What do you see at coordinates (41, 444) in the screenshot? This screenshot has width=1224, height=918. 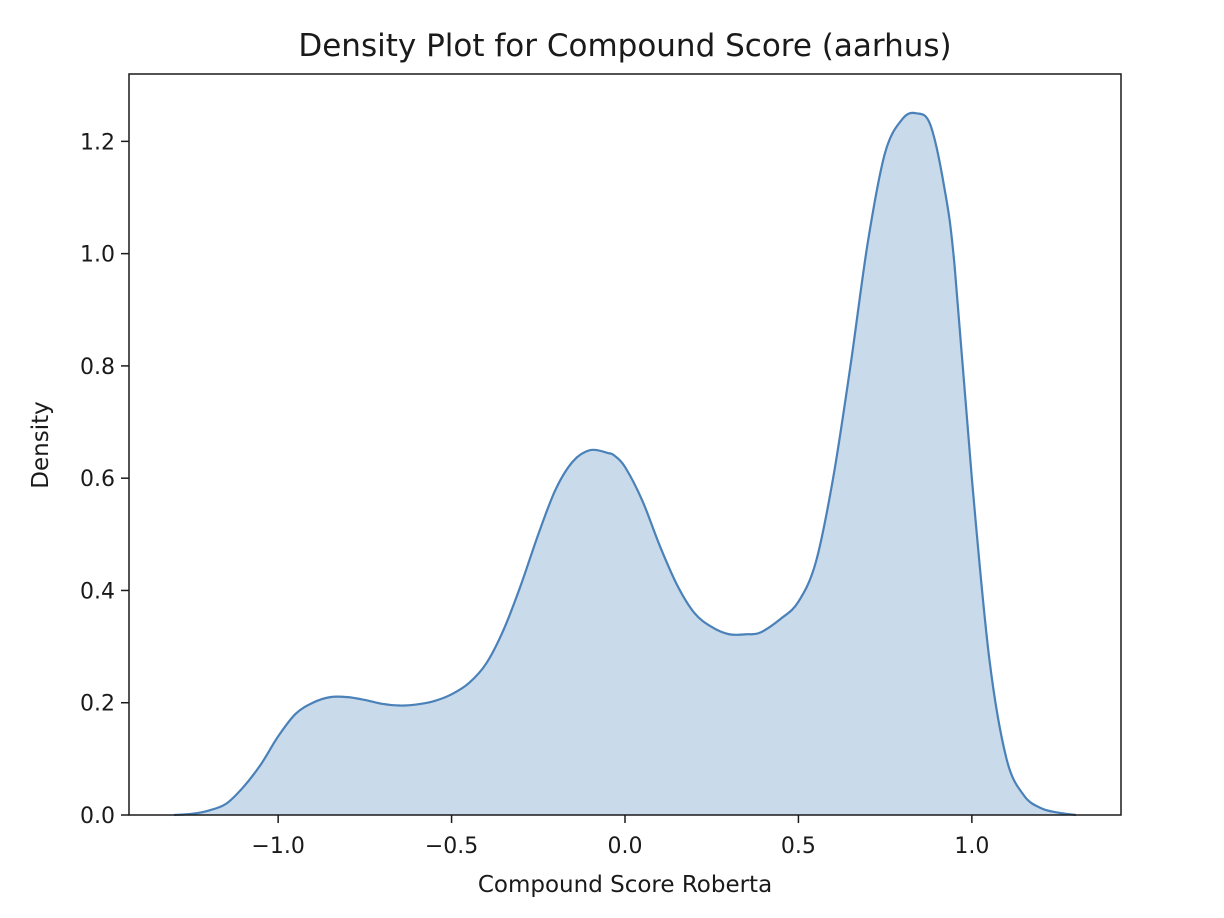 I see `y-axis-label: Density` at bounding box center [41, 444].